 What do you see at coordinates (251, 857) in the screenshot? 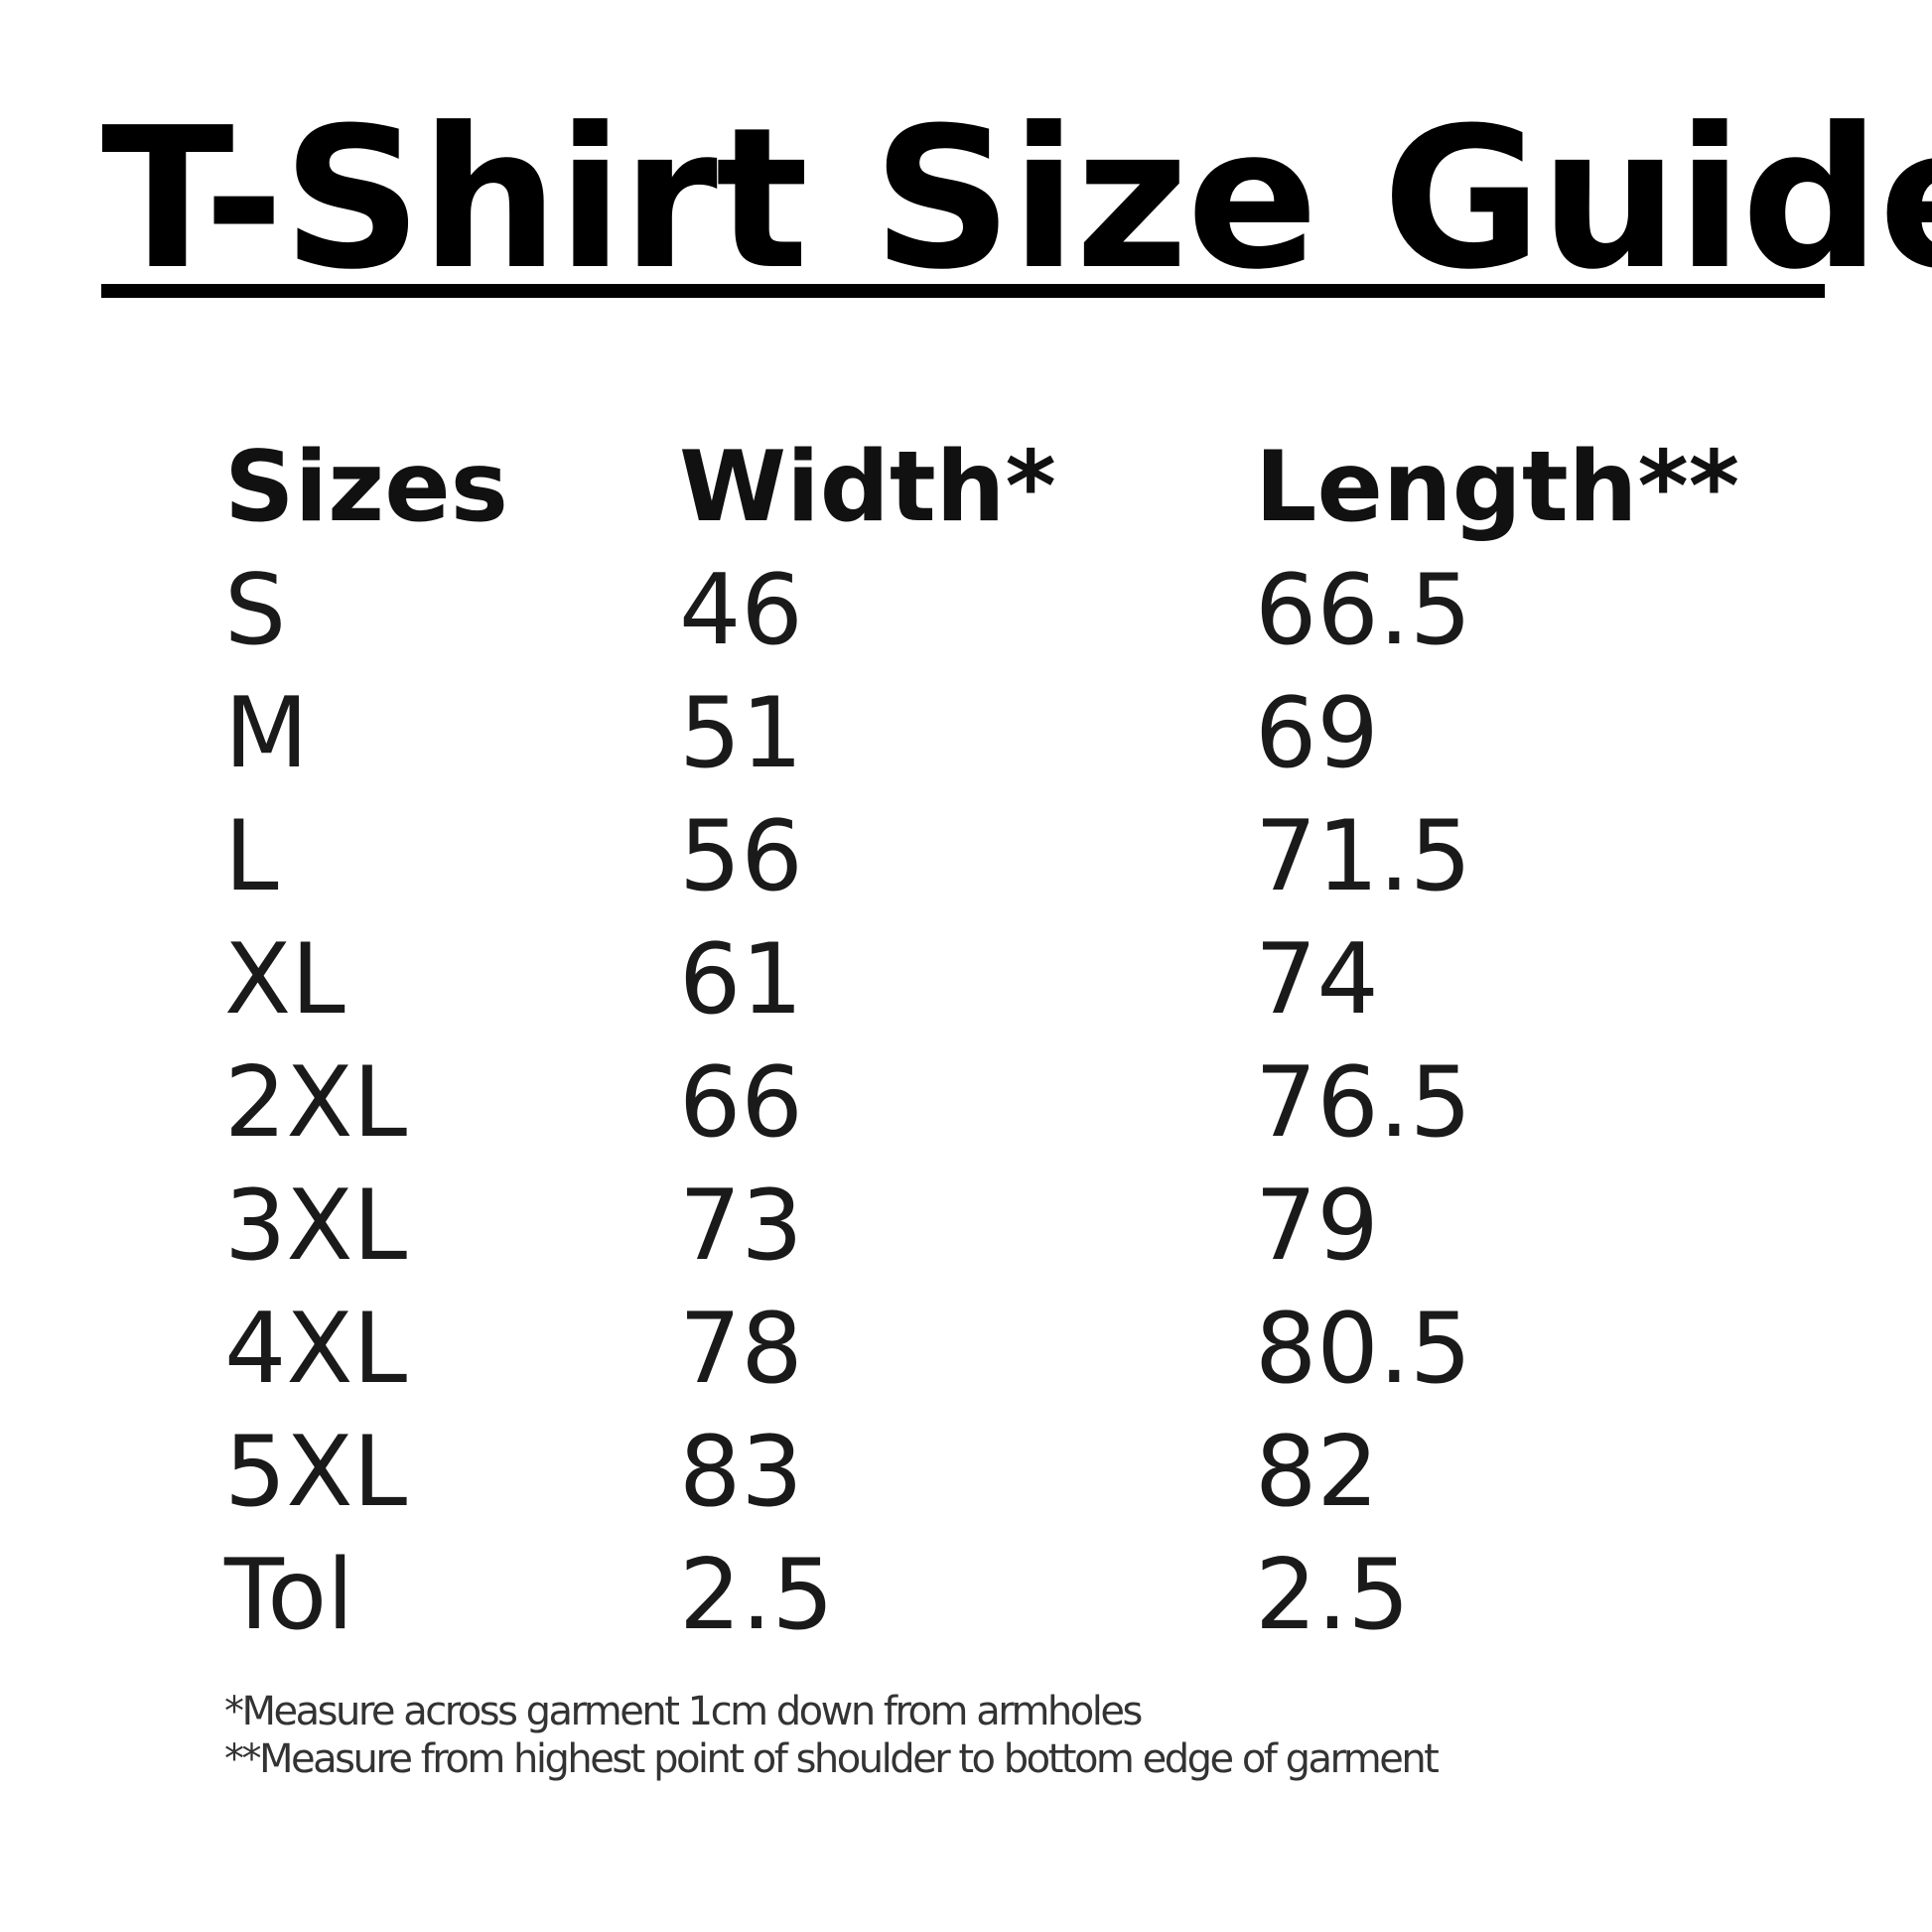
I see `cell-size: L` at bounding box center [251, 857].